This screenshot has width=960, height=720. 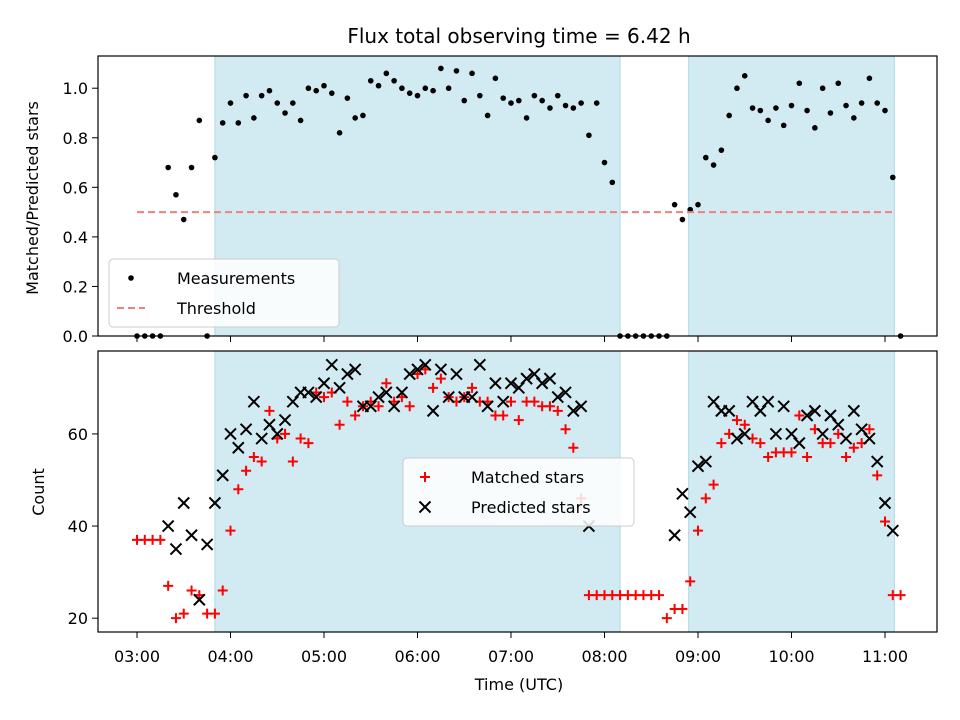 What do you see at coordinates (78, 618) in the screenshot?
I see `y-tick-label: 20` at bounding box center [78, 618].